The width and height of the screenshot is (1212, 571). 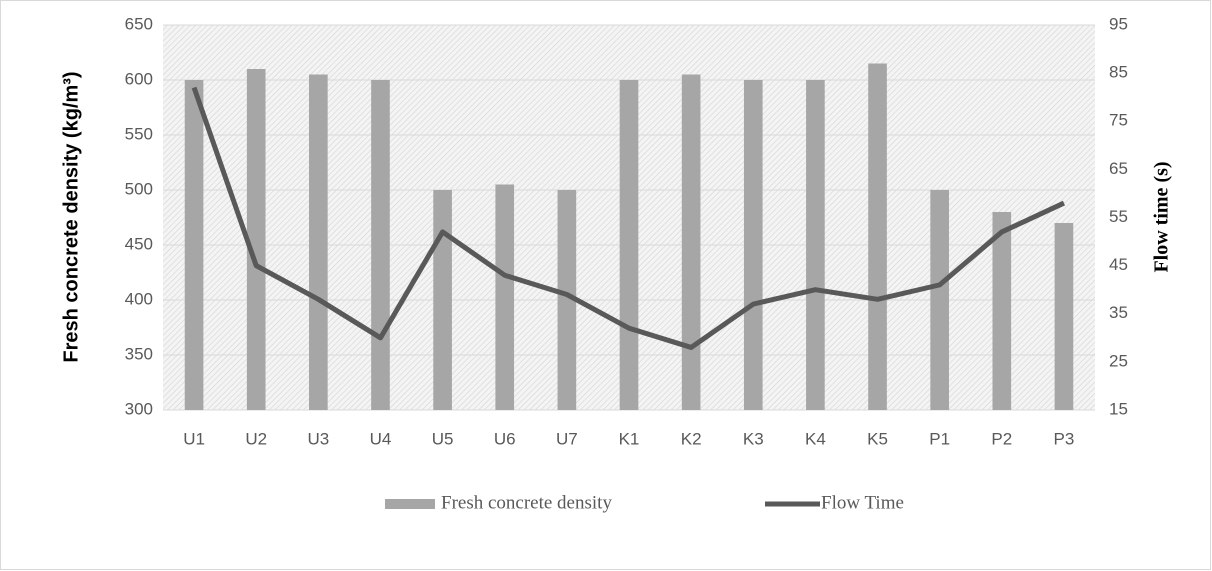 What do you see at coordinates (505, 438) in the screenshot?
I see `x-tick-label: U6` at bounding box center [505, 438].